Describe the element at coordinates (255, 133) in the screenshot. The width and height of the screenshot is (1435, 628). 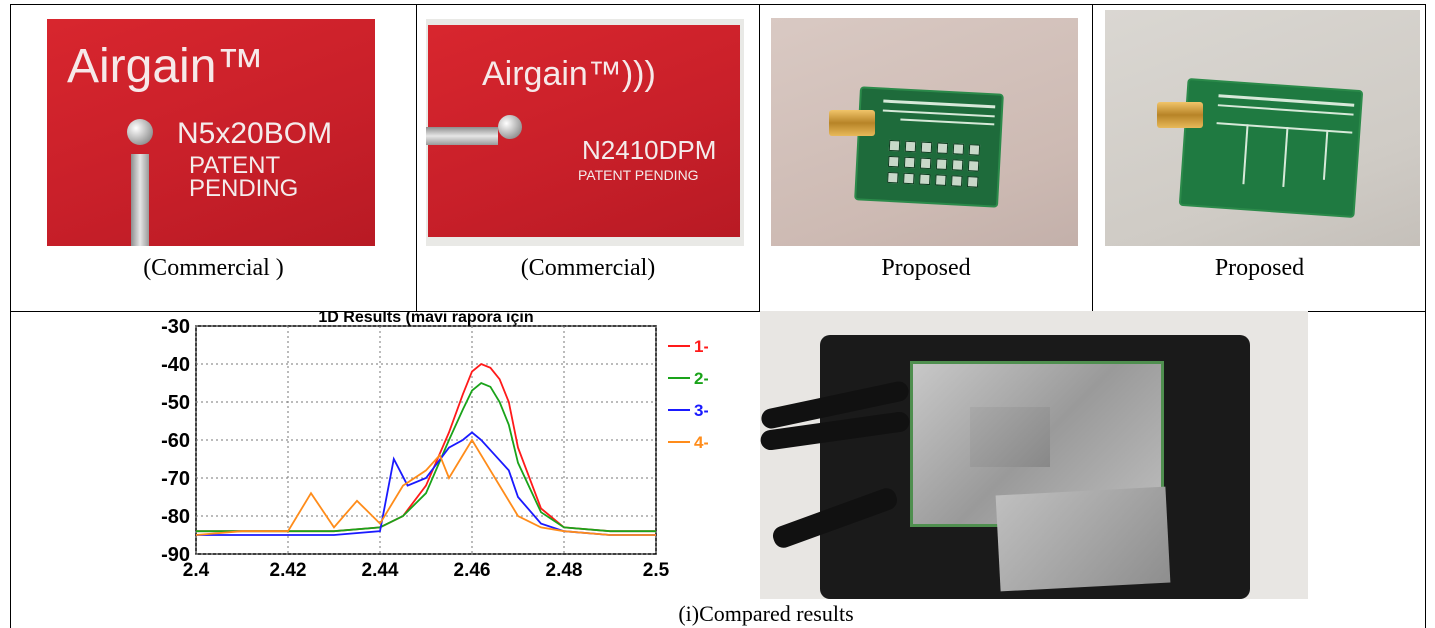
I see `part-number: N5x20BOM` at that location.